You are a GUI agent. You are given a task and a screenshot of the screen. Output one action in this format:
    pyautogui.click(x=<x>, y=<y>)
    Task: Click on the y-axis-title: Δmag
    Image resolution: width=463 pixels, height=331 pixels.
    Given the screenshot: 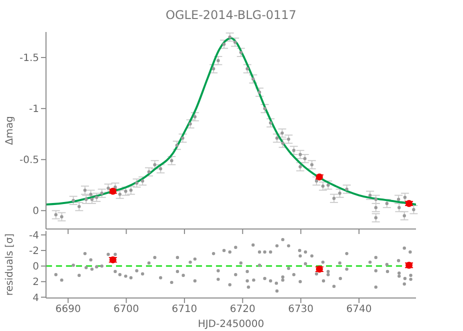 What is the action you would take?
    pyautogui.click(x=10, y=131)
    